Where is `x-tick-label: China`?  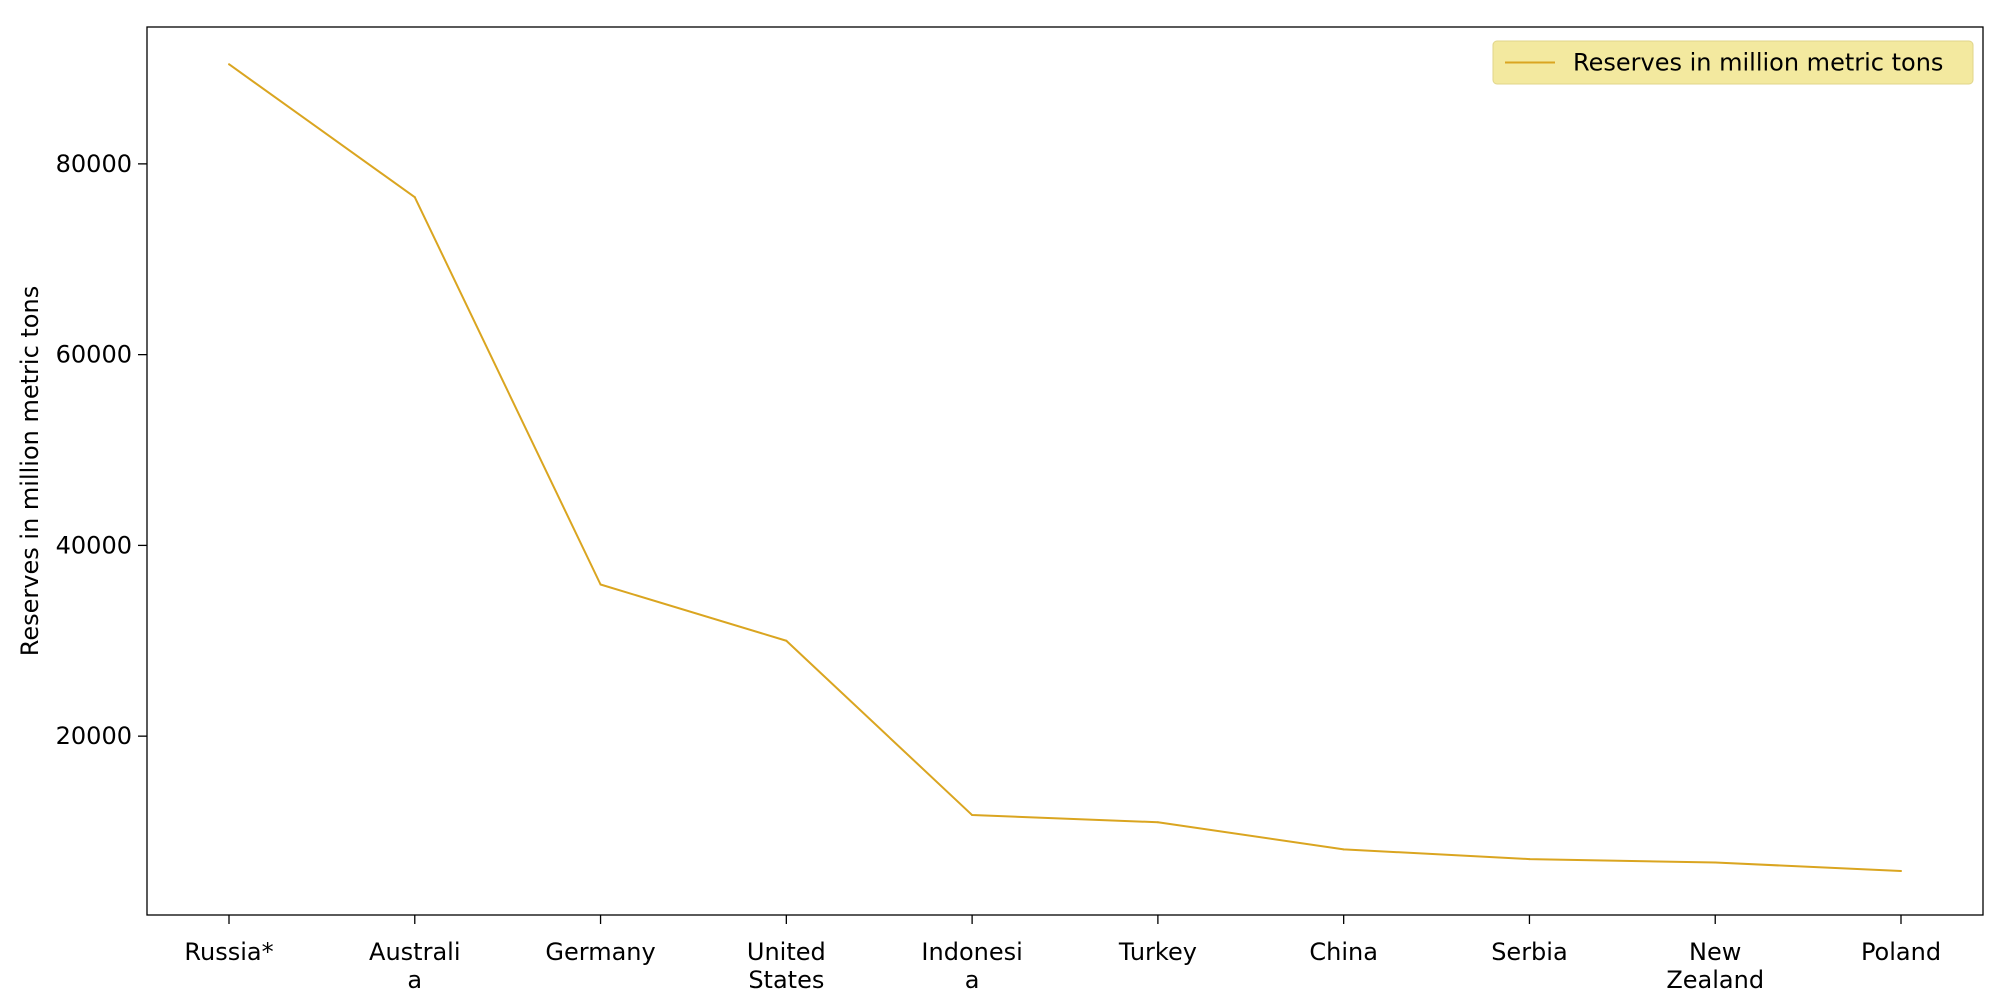
x-tick-label: China is located at coordinates (1343, 952).